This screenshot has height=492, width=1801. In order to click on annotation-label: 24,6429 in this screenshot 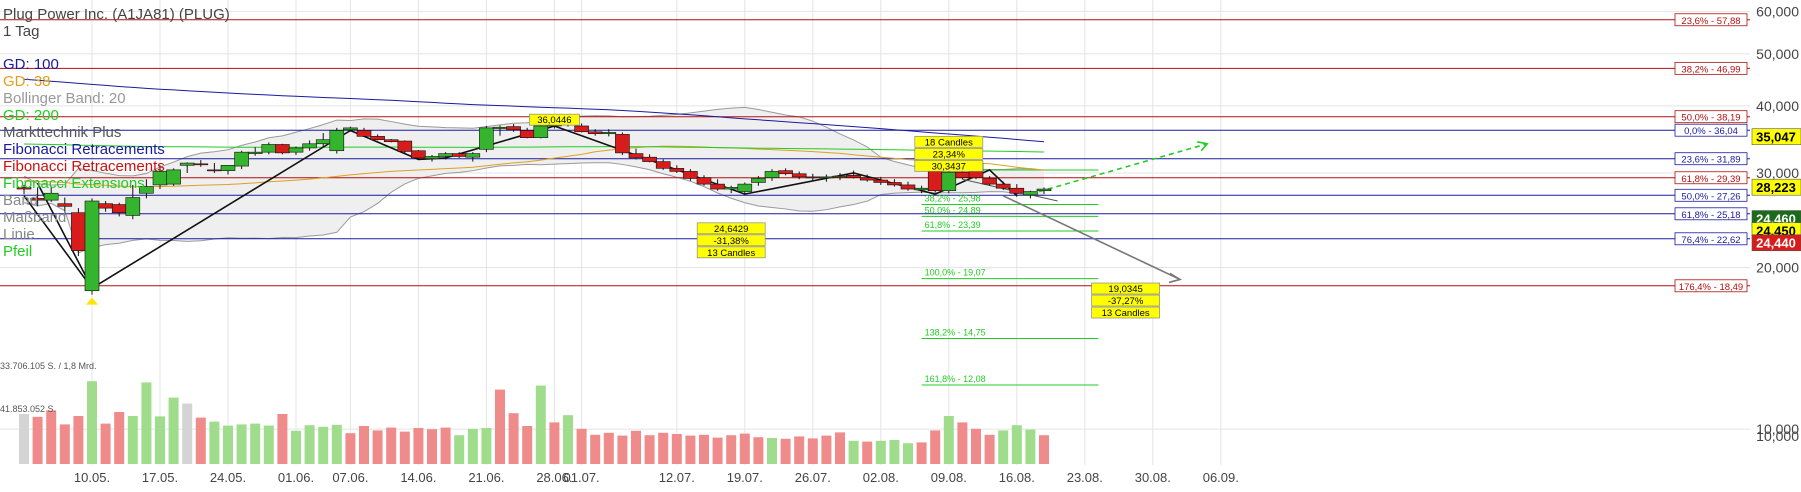, I will do `click(731, 229)`.